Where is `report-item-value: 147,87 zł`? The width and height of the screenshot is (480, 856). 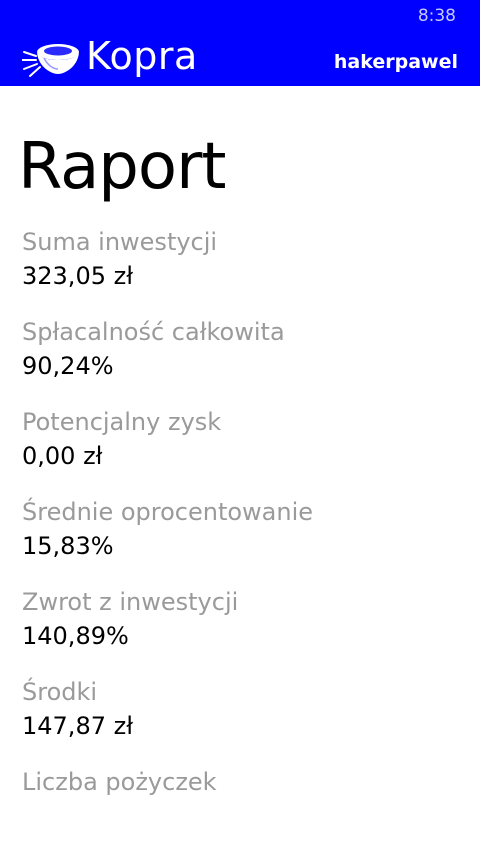 report-item-value: 147,87 zł is located at coordinates (78, 726).